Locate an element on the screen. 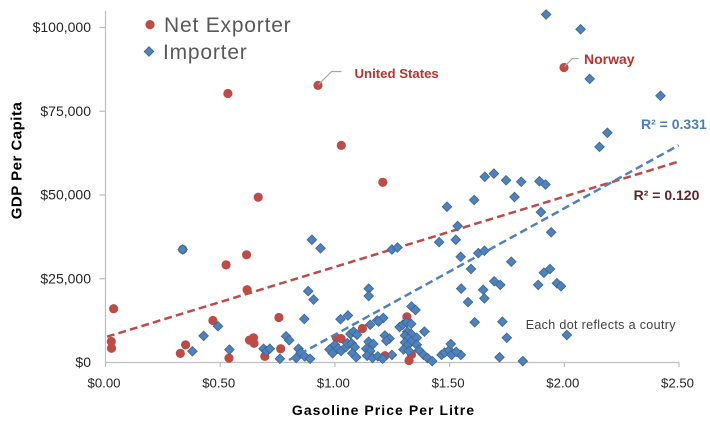  svg-text: Norway is located at coordinates (609, 59).